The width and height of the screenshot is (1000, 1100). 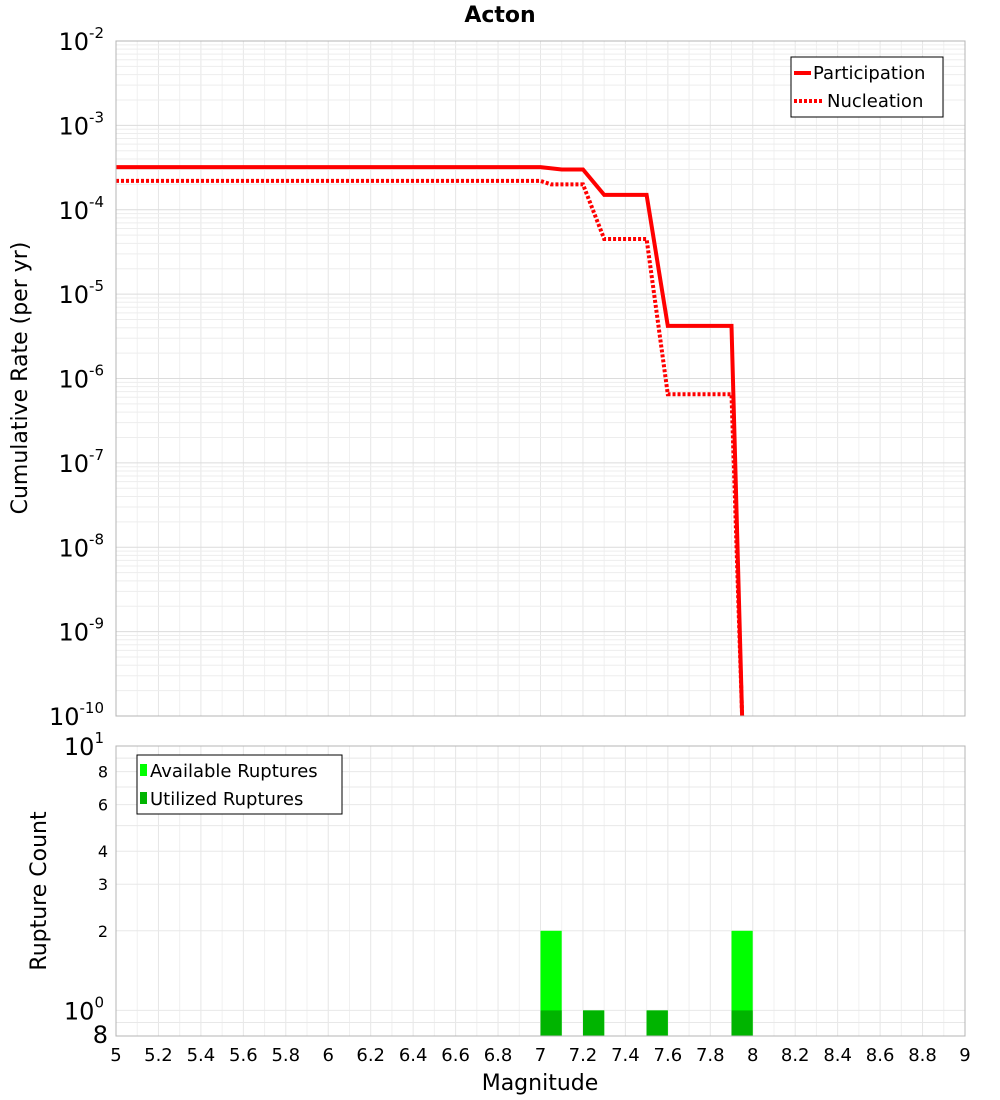 I want to click on x-tick-label: 6.8, so click(x=498, y=1055).